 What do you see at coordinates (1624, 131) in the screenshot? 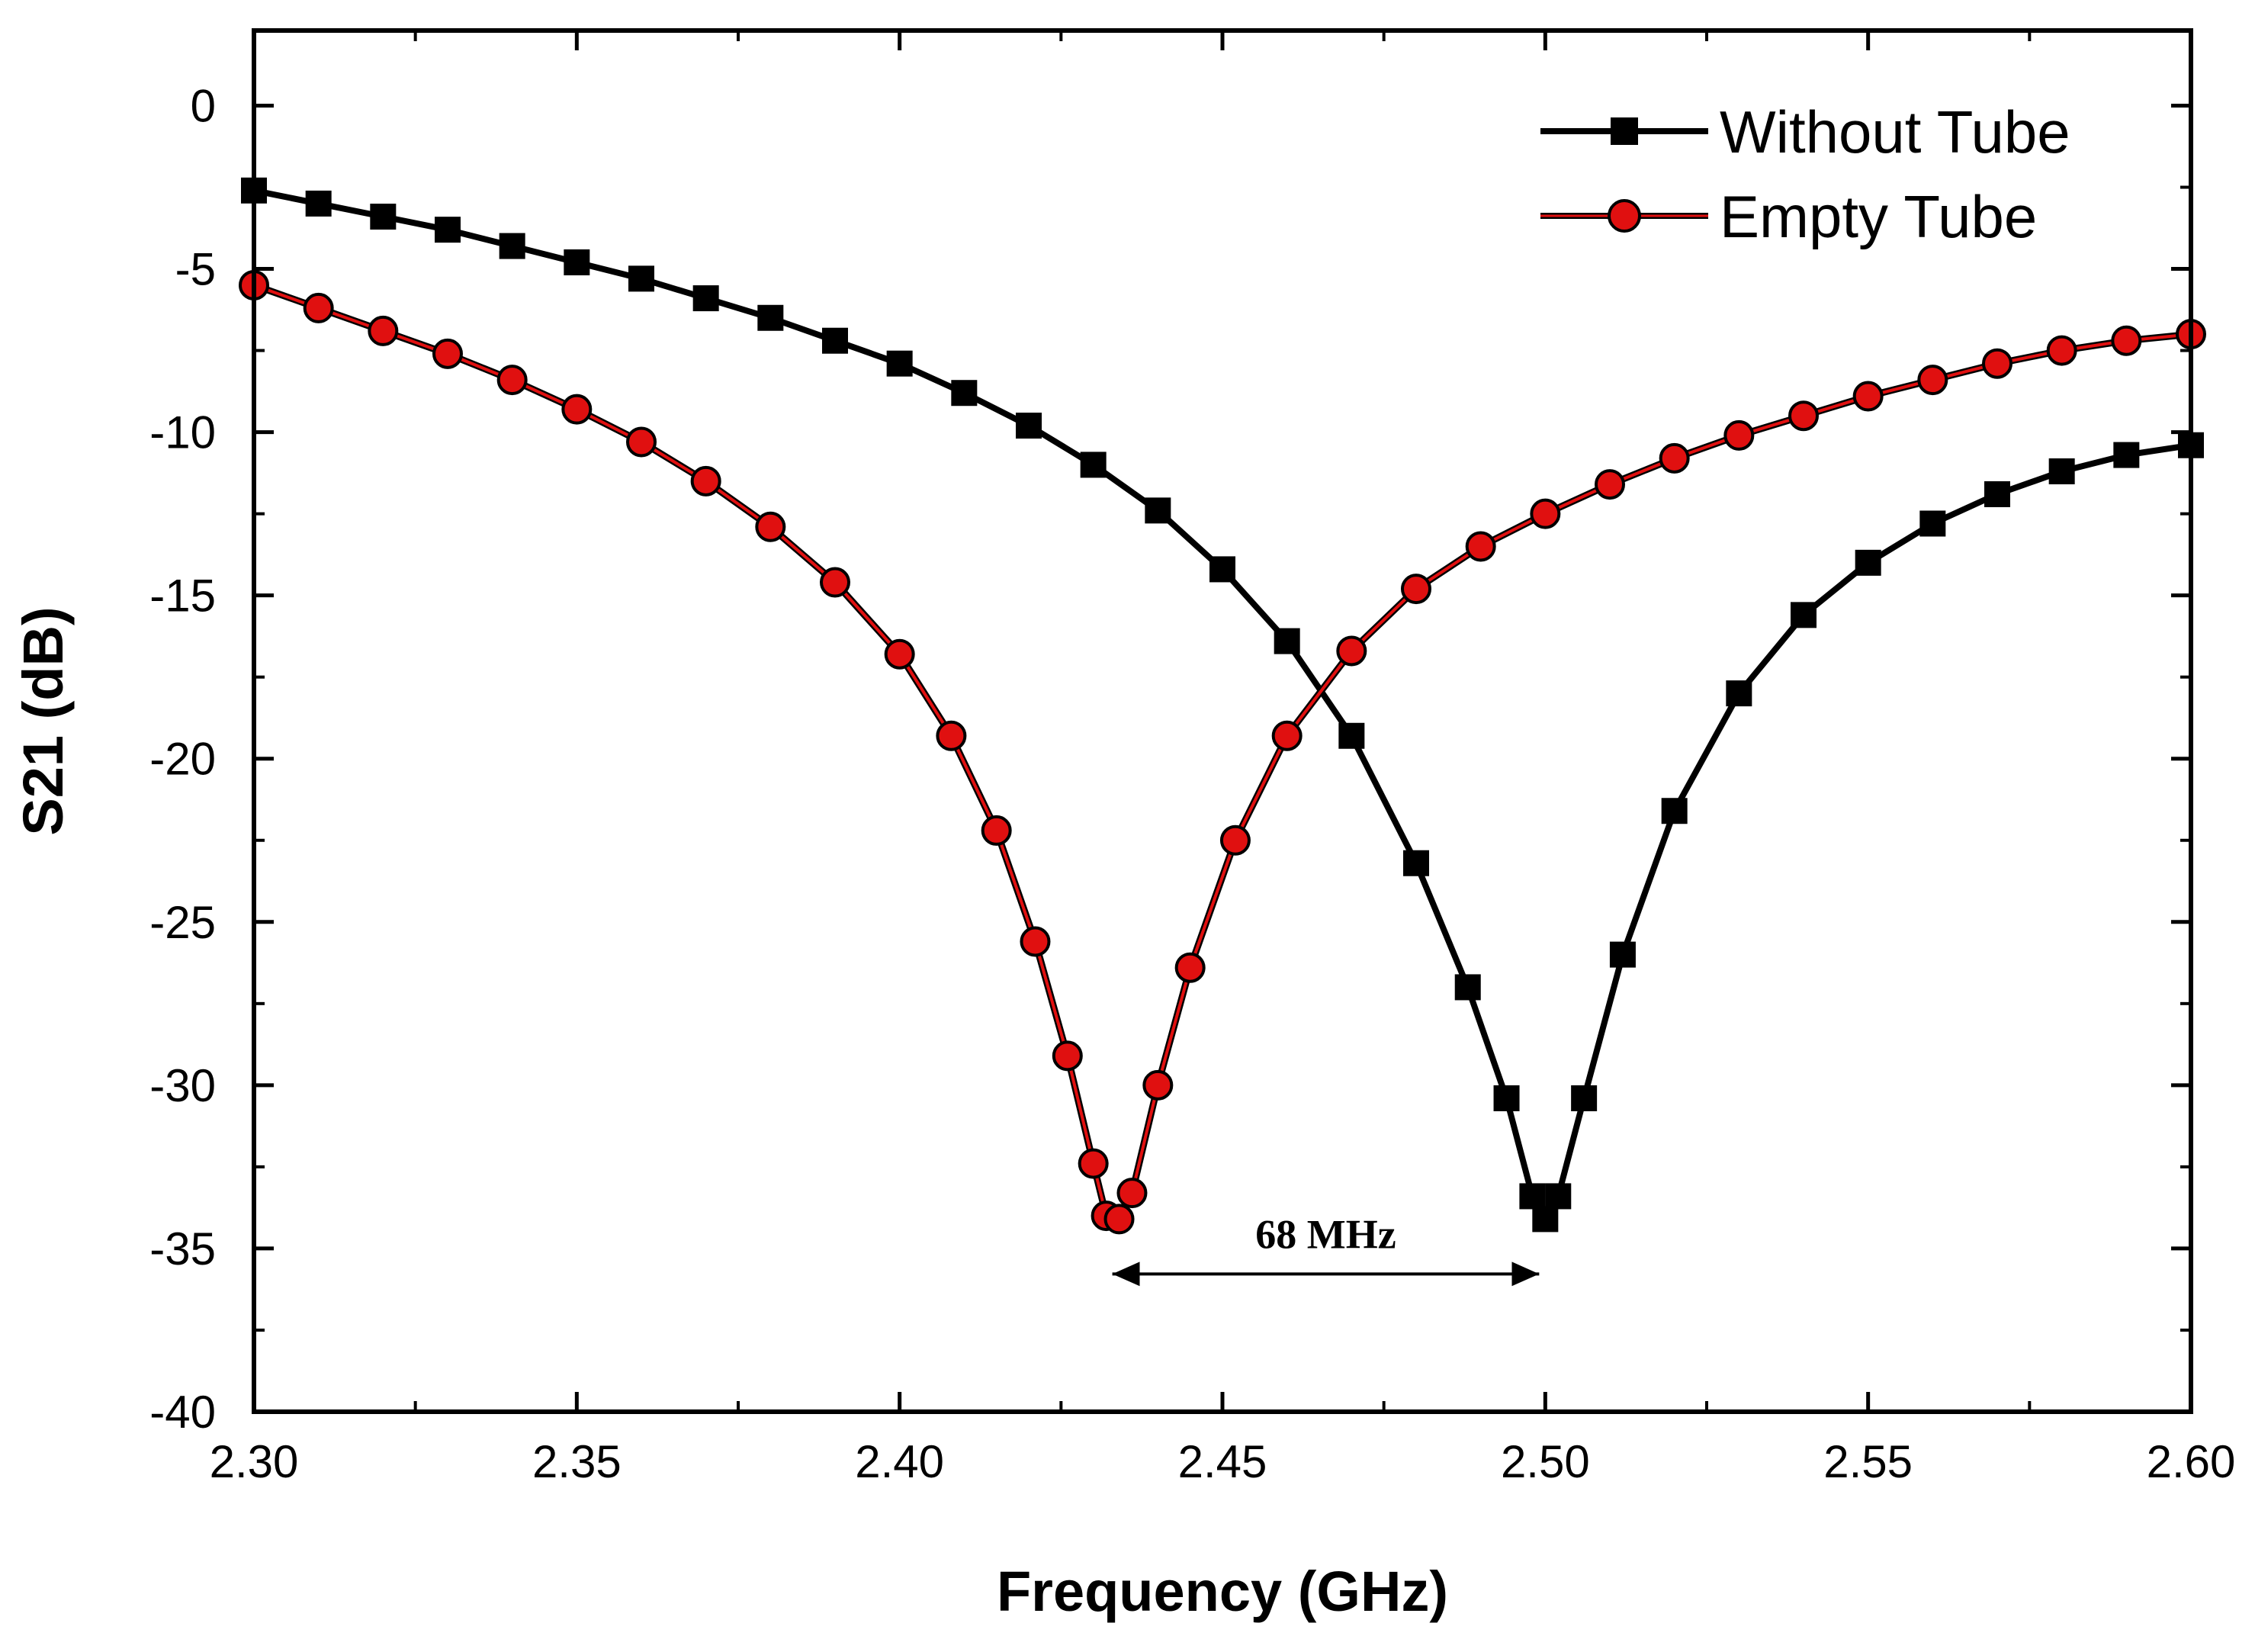
I see `legend-marker-square` at bounding box center [1624, 131].